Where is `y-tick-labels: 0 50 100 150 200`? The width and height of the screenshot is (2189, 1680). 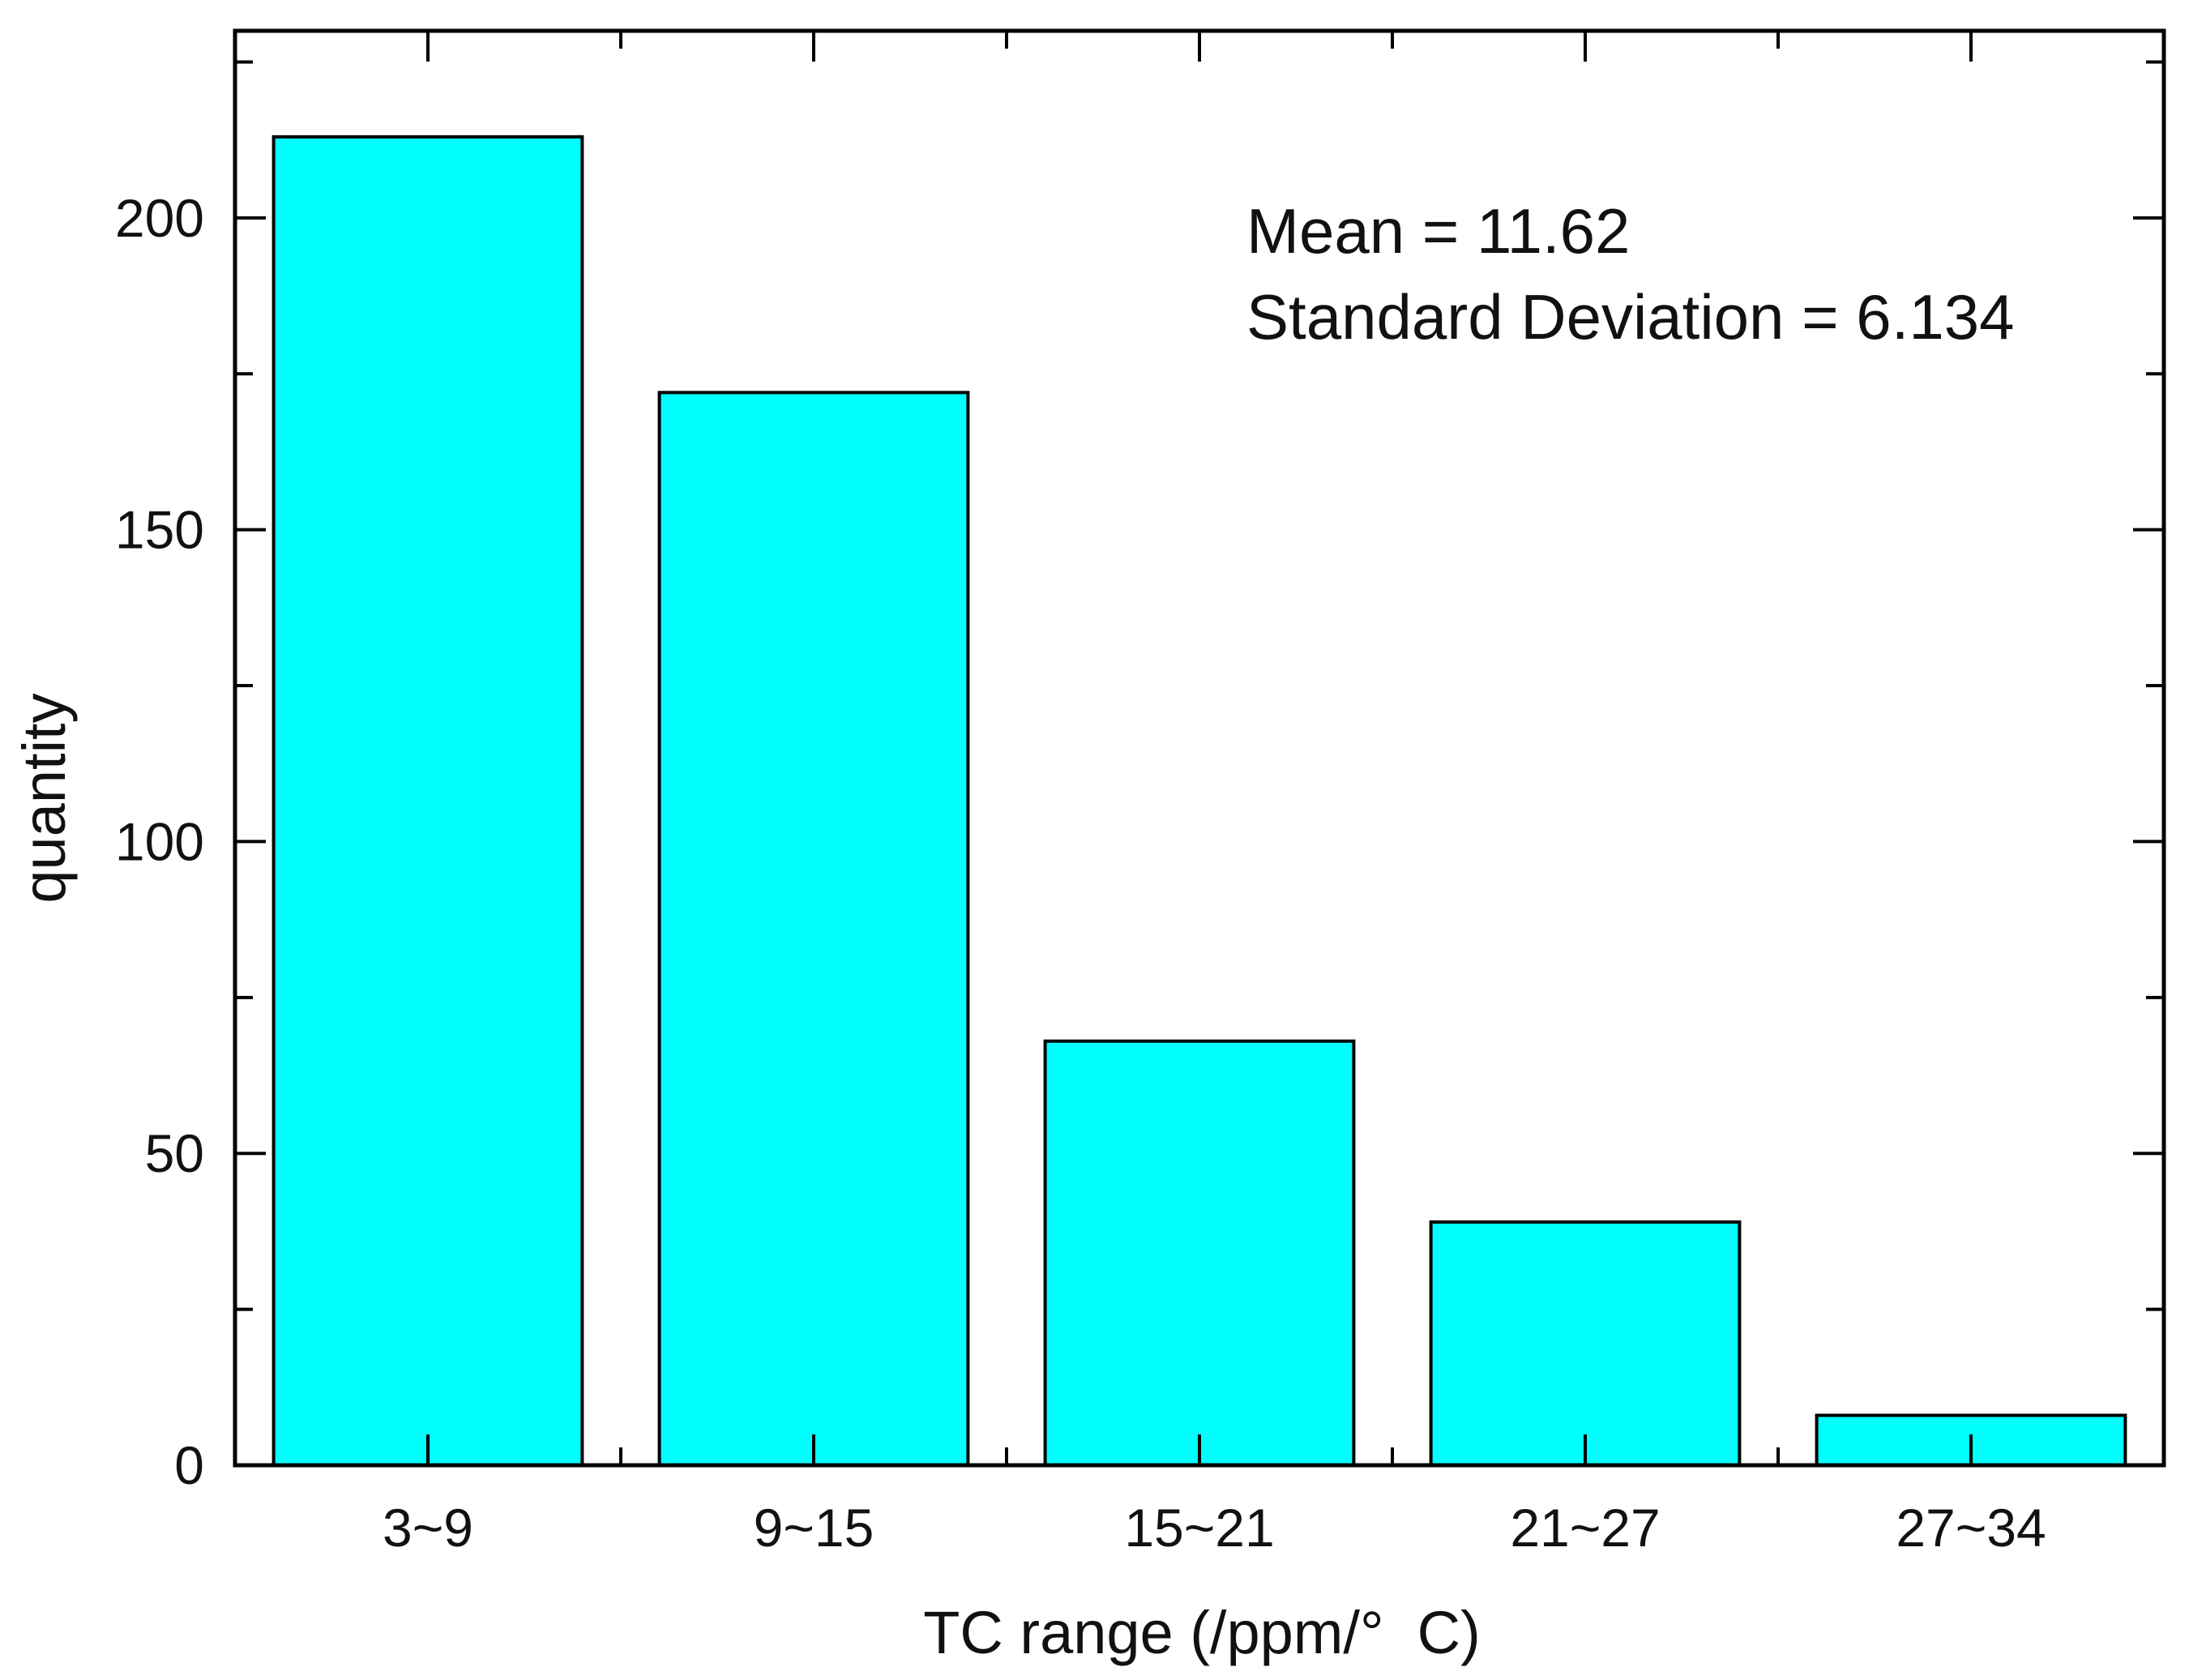
y-tick-labels: 0 50 100 150 200 is located at coordinates (159, 842).